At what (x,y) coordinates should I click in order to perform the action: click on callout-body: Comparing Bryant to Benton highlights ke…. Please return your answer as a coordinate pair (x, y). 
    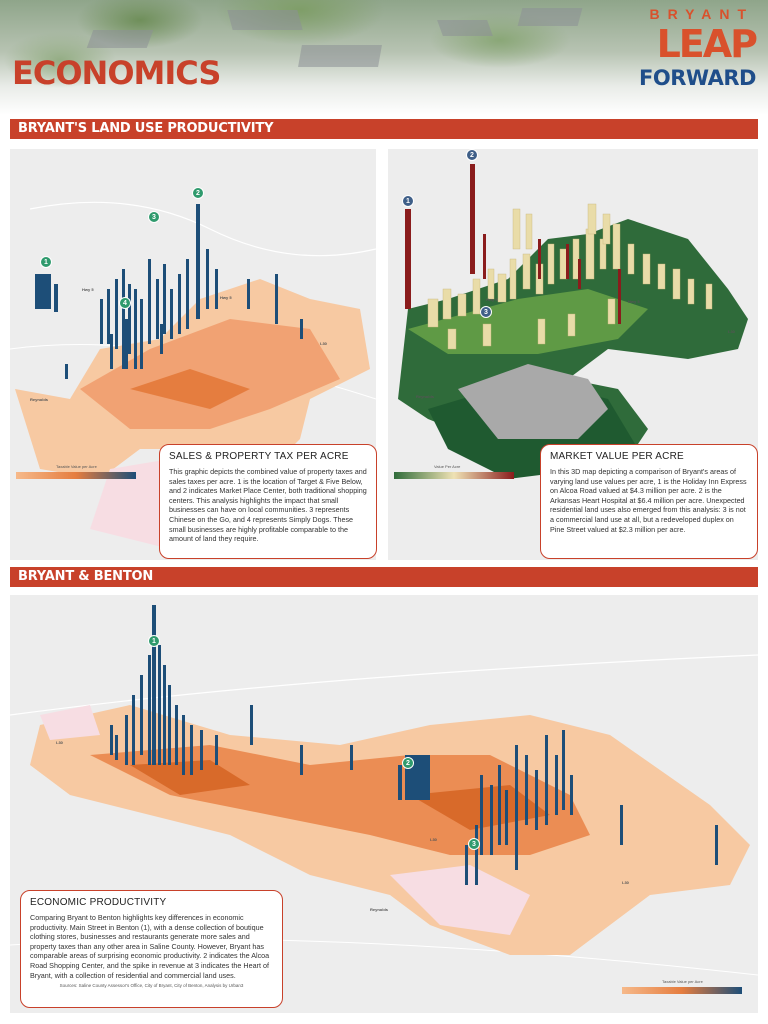
    Looking at the image, I should click on (150, 946).